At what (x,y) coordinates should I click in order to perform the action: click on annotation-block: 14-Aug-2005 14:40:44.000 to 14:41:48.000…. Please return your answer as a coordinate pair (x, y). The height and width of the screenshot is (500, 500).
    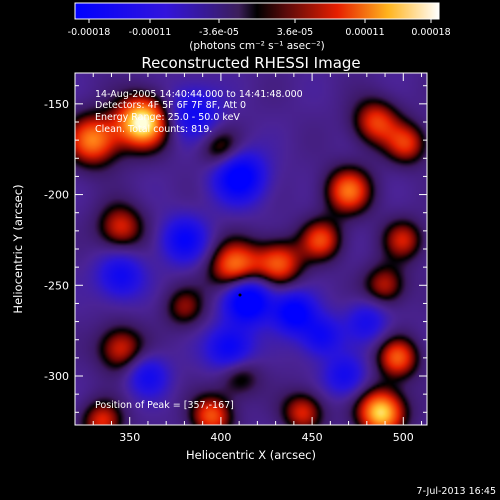
    Looking at the image, I should click on (199, 112).